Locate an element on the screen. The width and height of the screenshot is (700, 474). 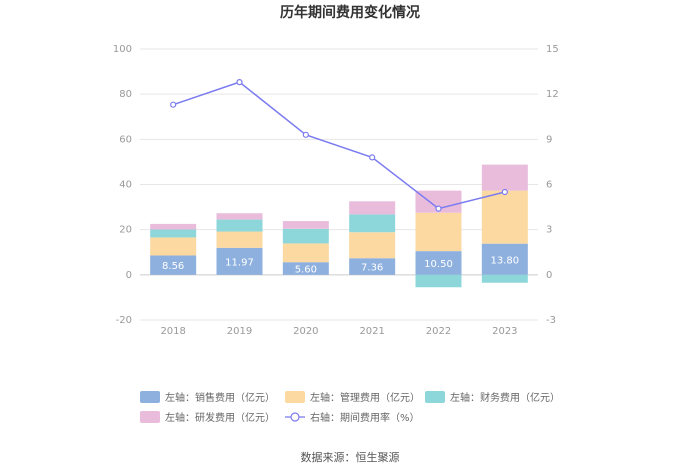
y-axis-right: 15 12 9 6 3 0 -3 is located at coordinates (552, 185).